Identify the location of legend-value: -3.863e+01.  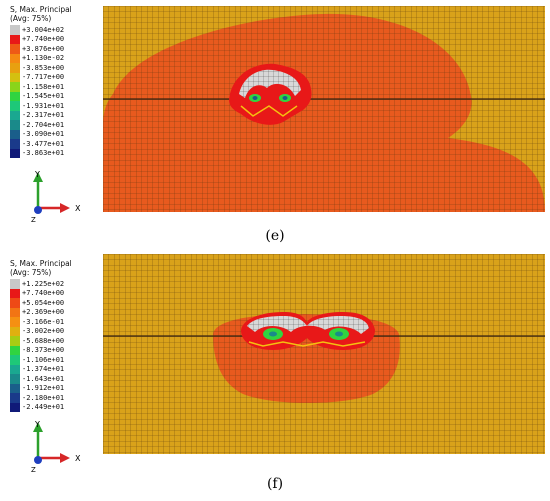
(43, 153).